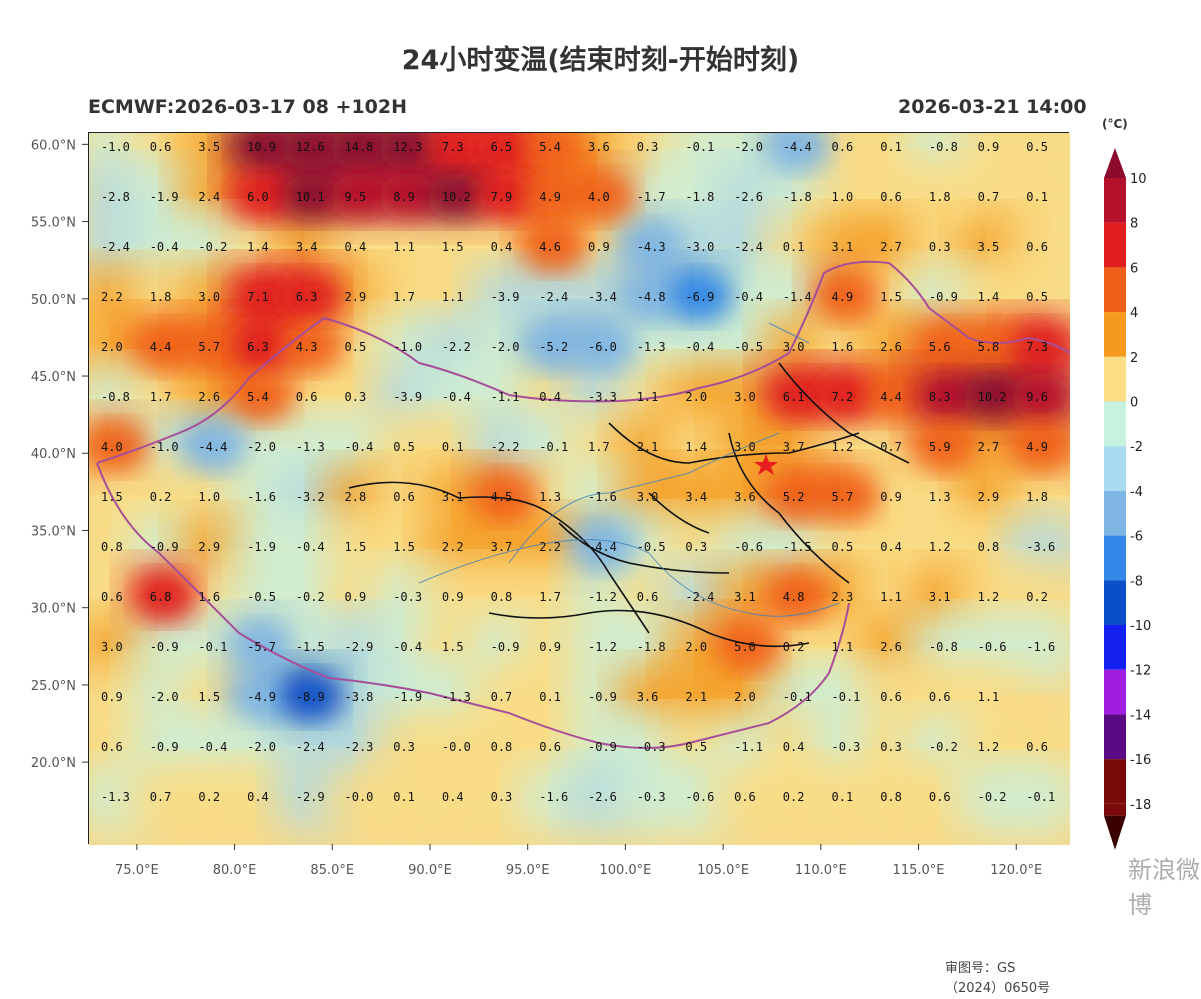 The height and width of the screenshot is (999, 1201). Describe the element at coordinates (989, 197) in the screenshot. I see `grid-value: 0.7` at that location.